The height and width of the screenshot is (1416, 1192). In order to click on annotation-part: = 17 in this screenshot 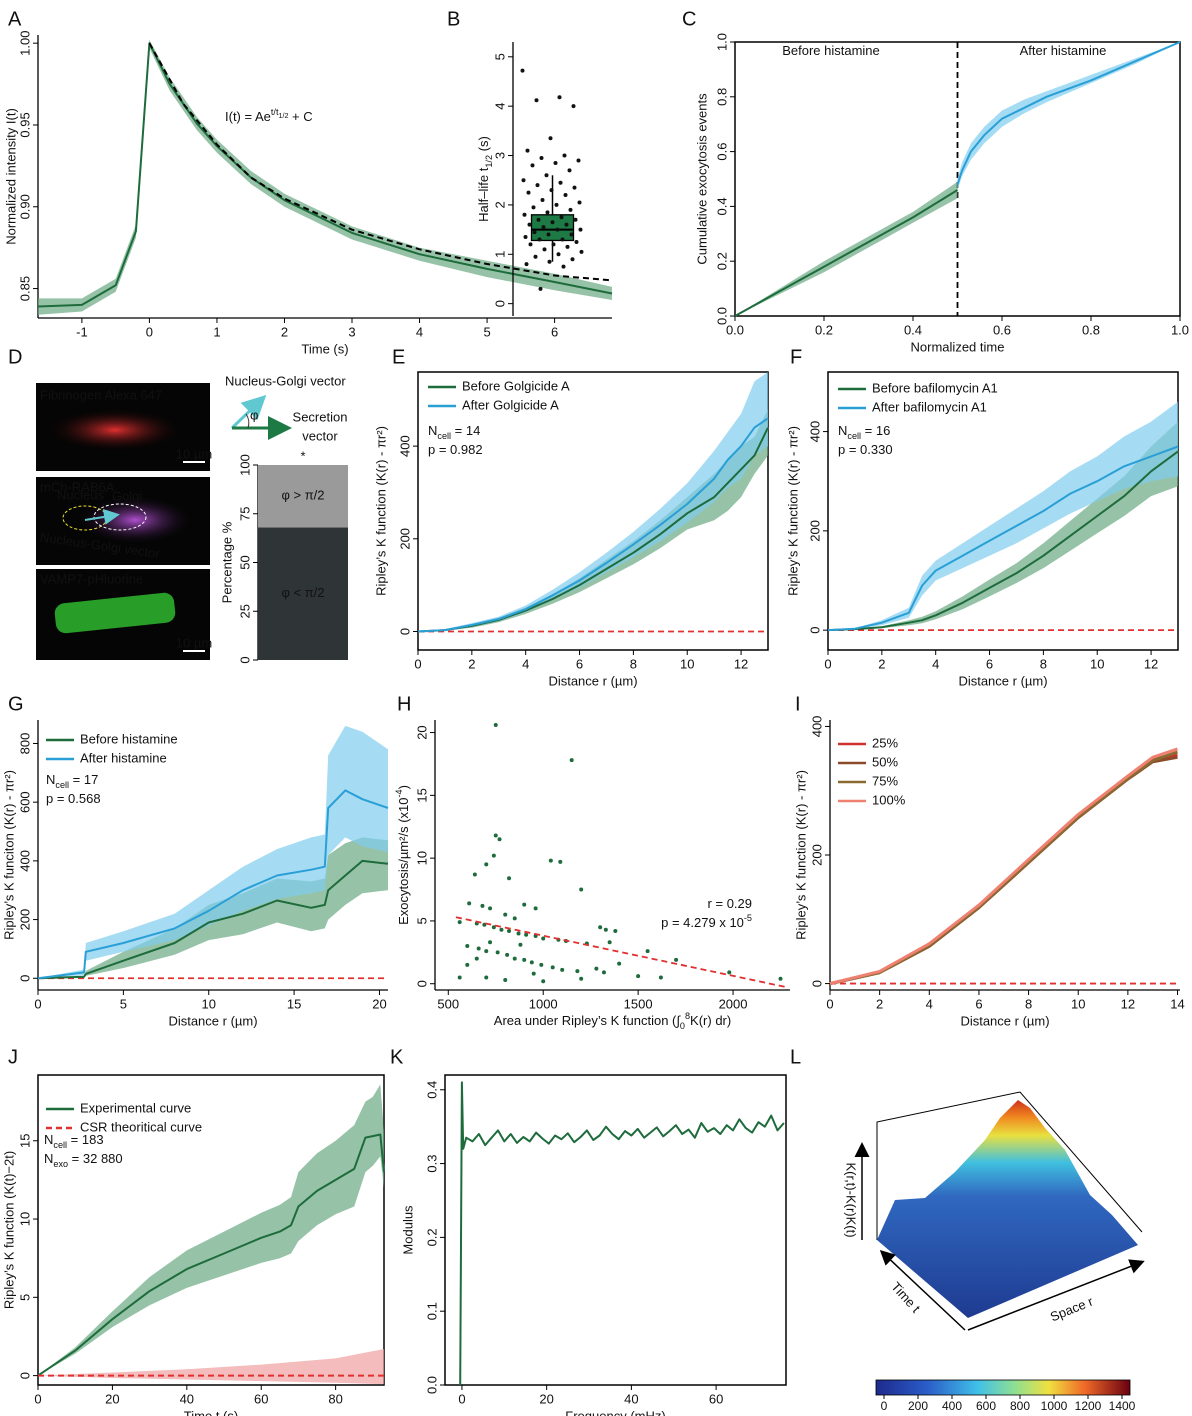, I will do `click(83, 779)`.